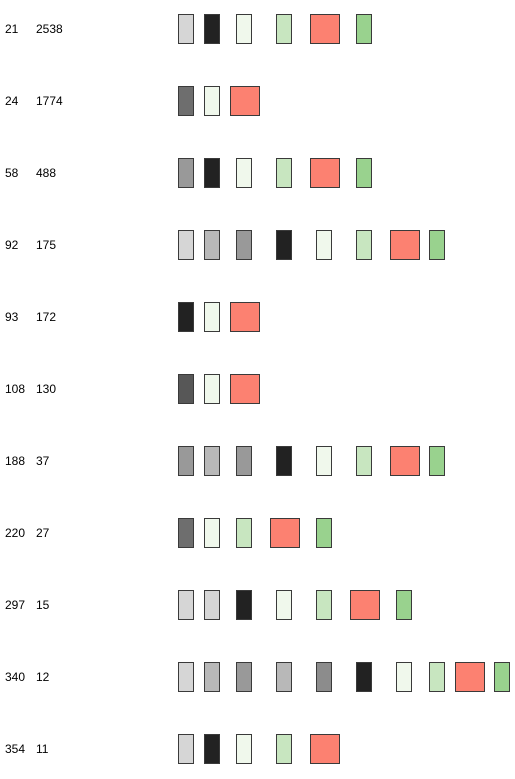 The width and height of the screenshot is (515, 779). What do you see at coordinates (257, 605) in the screenshot?
I see `row-297: 297 15` at bounding box center [257, 605].